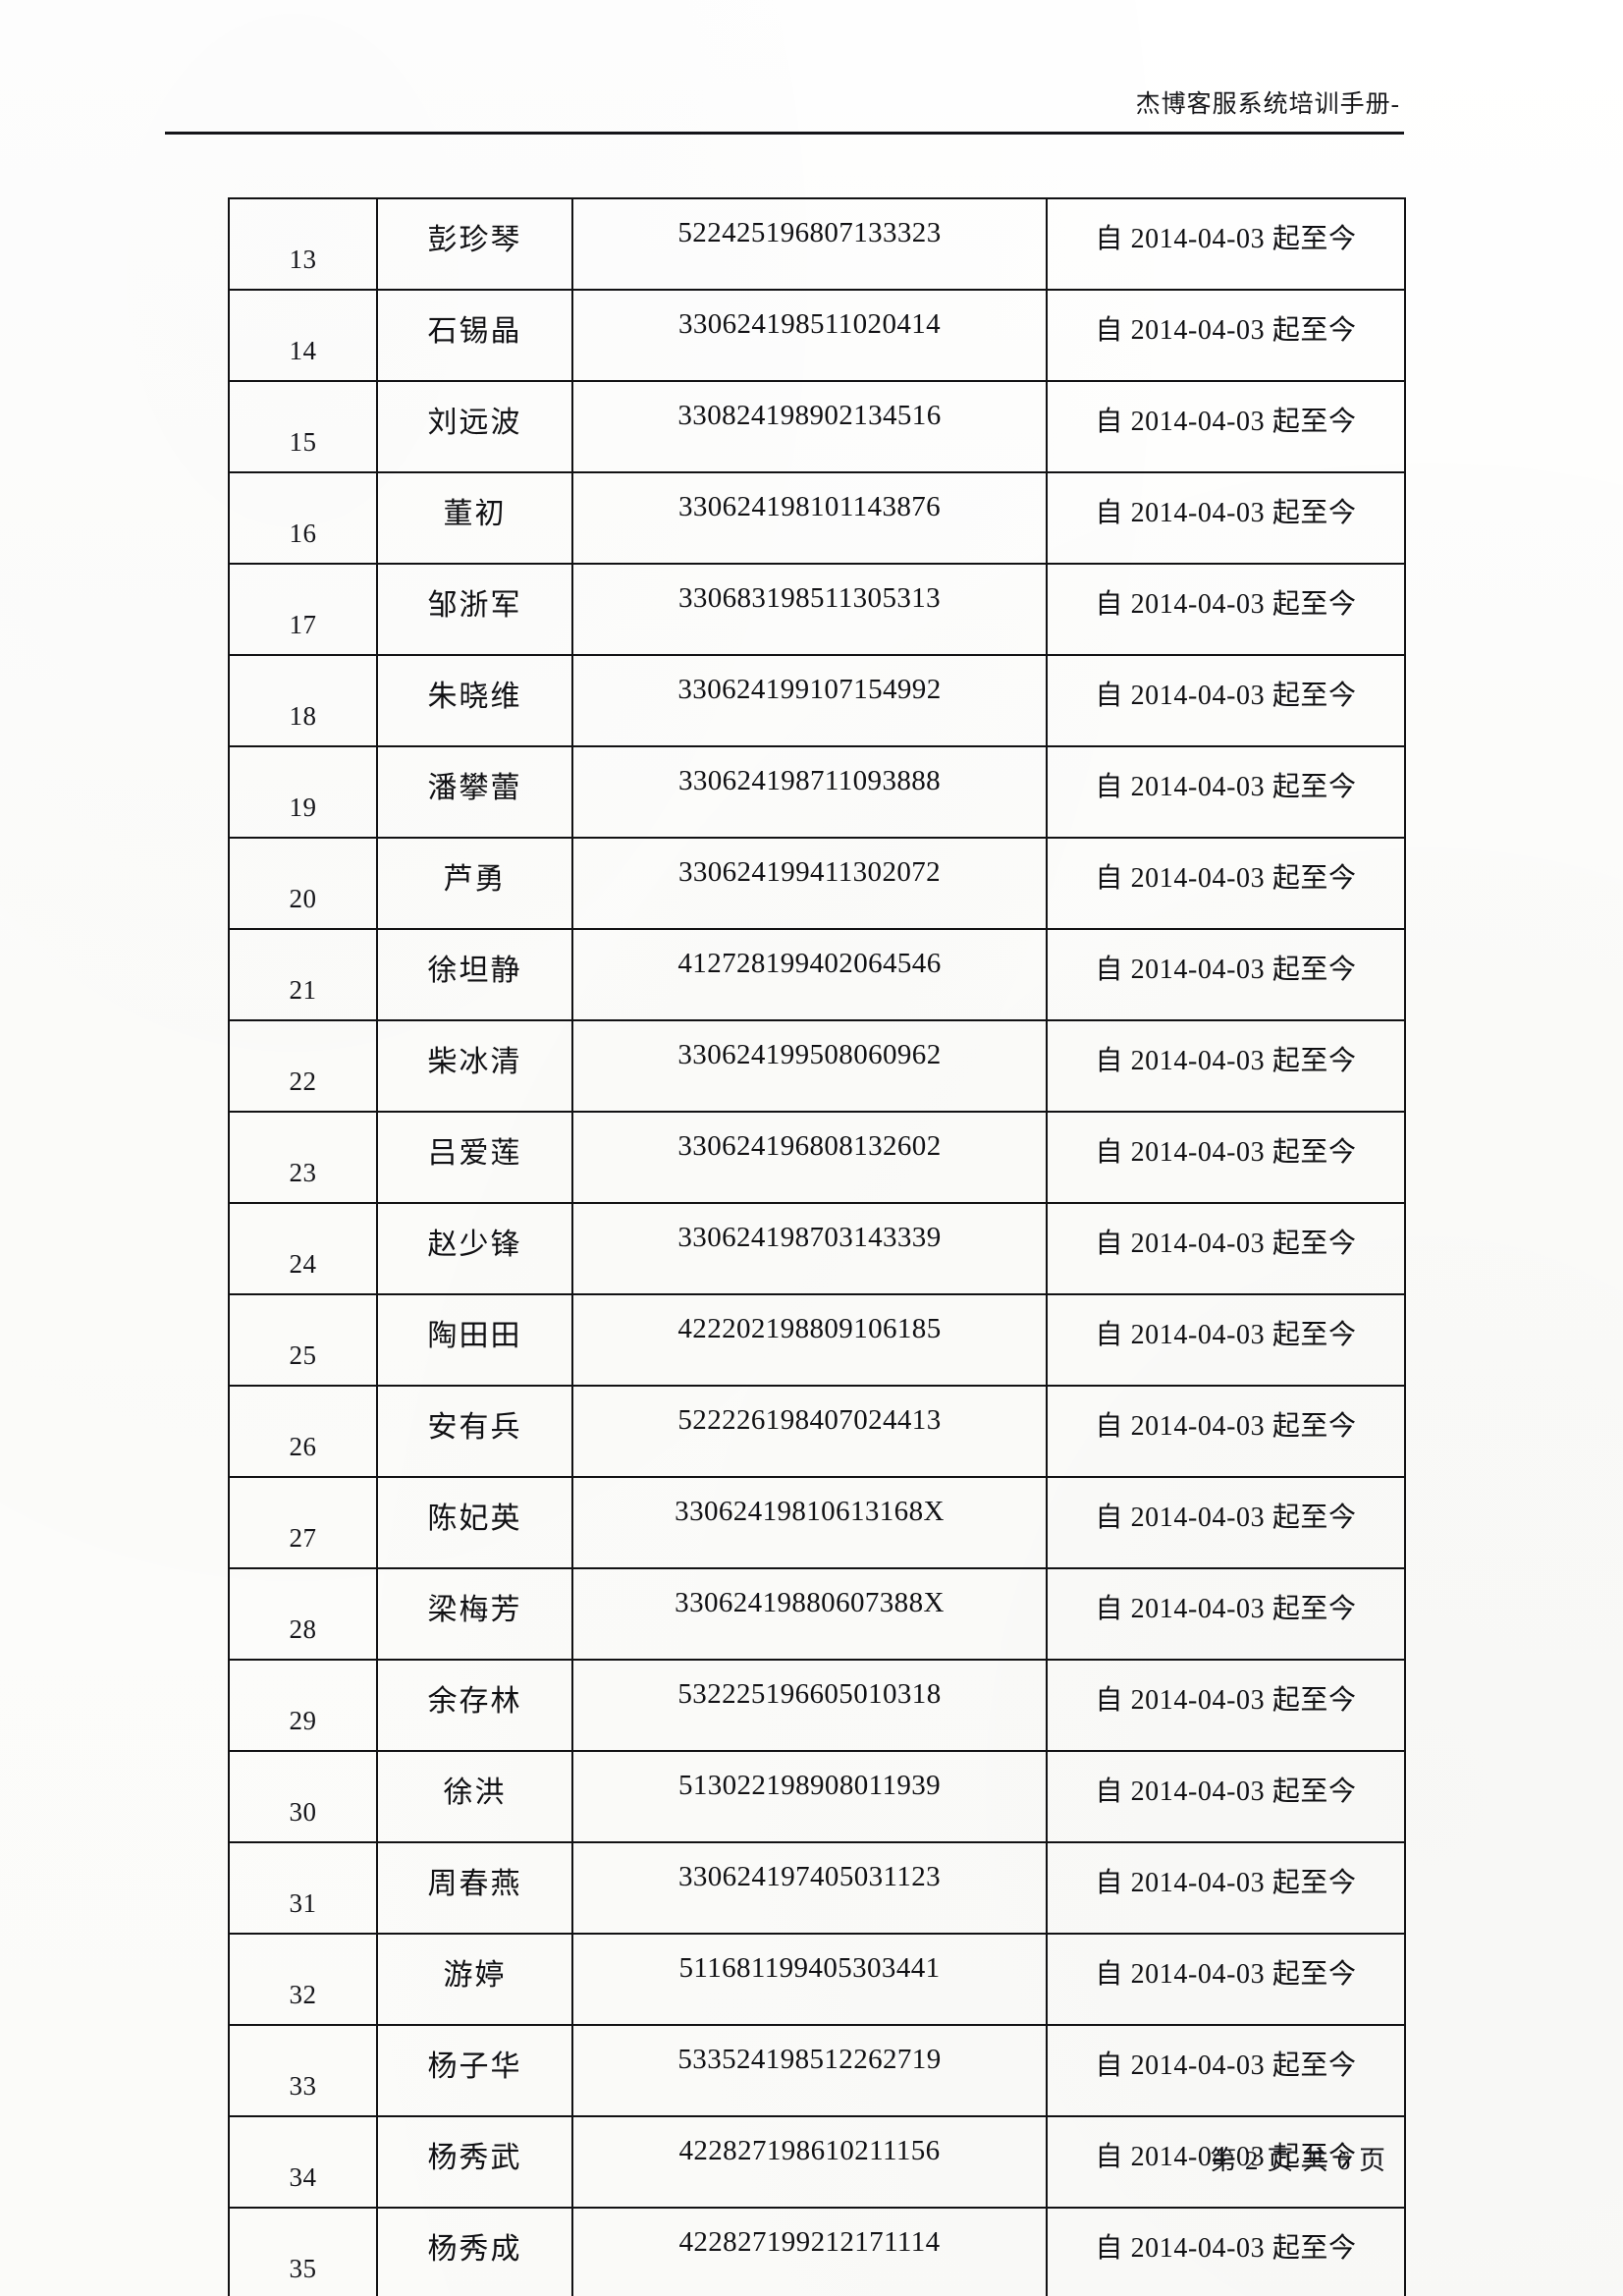 The height and width of the screenshot is (2296, 1623). I want to click on cell-name: 梁梅芳, so click(474, 1610).